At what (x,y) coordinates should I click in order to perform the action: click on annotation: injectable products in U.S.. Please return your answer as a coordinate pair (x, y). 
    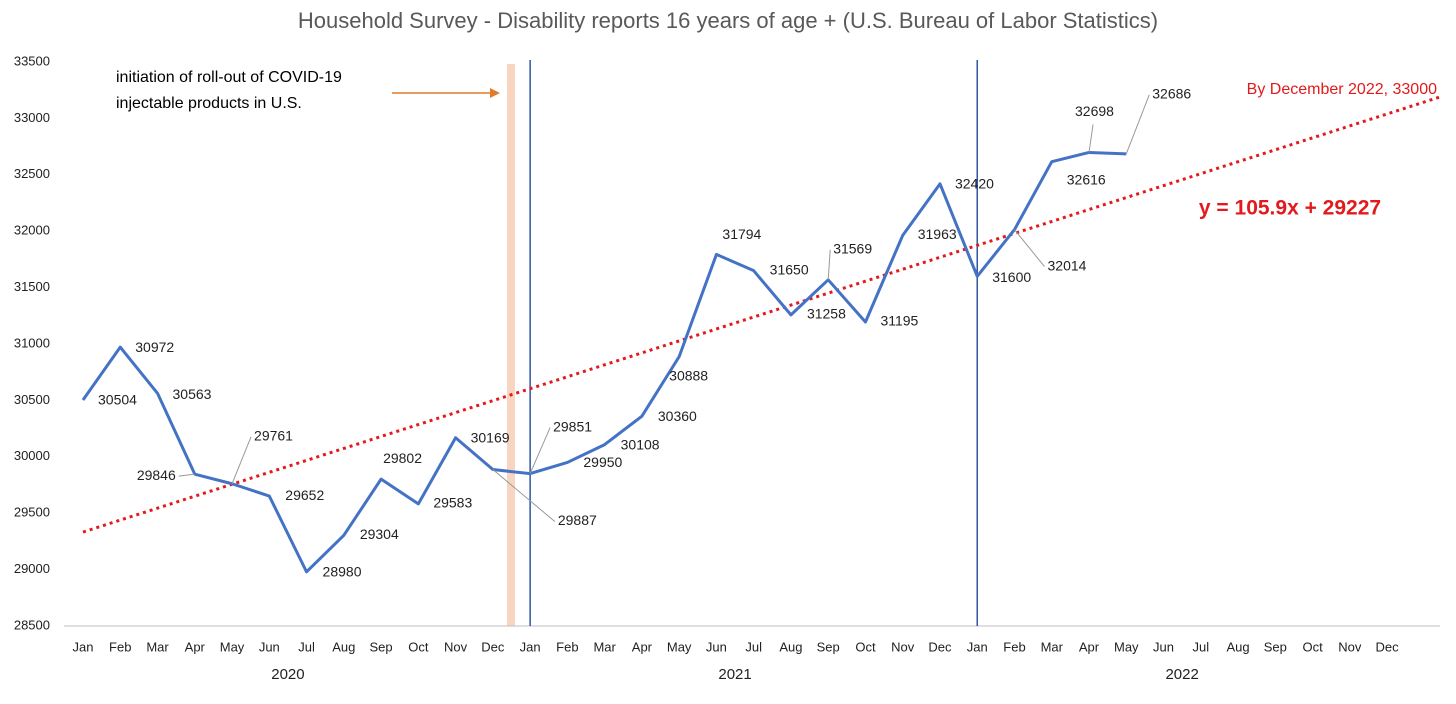
    Looking at the image, I should click on (209, 103).